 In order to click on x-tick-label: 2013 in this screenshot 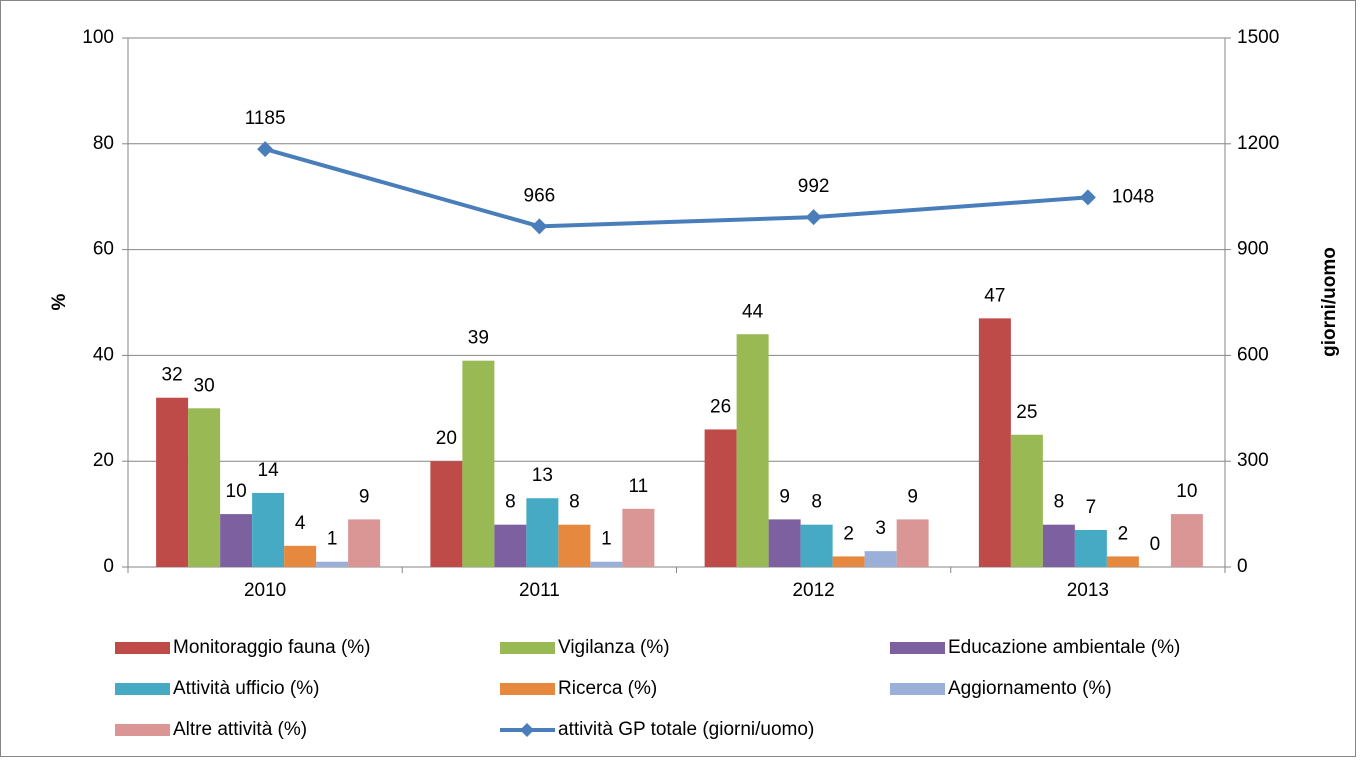, I will do `click(1088, 590)`.